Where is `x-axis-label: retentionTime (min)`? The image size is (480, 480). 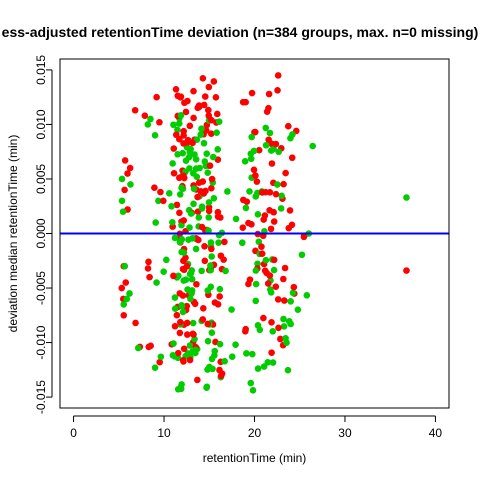
x-axis-label: retentionTime (min) is located at coordinates (255, 458).